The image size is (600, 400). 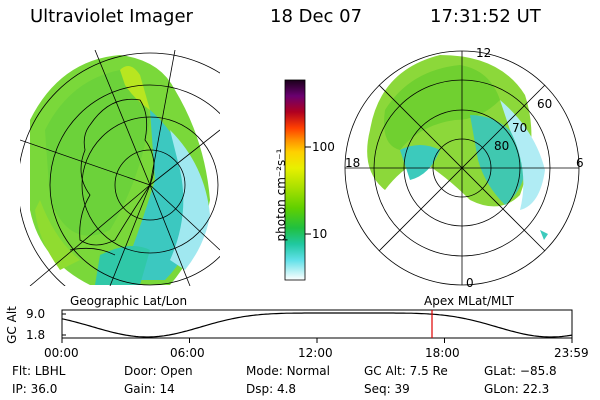 What do you see at coordinates (129, 301) in the screenshot?
I see `geographic-caption: Geographic Lat/Lon` at bounding box center [129, 301].